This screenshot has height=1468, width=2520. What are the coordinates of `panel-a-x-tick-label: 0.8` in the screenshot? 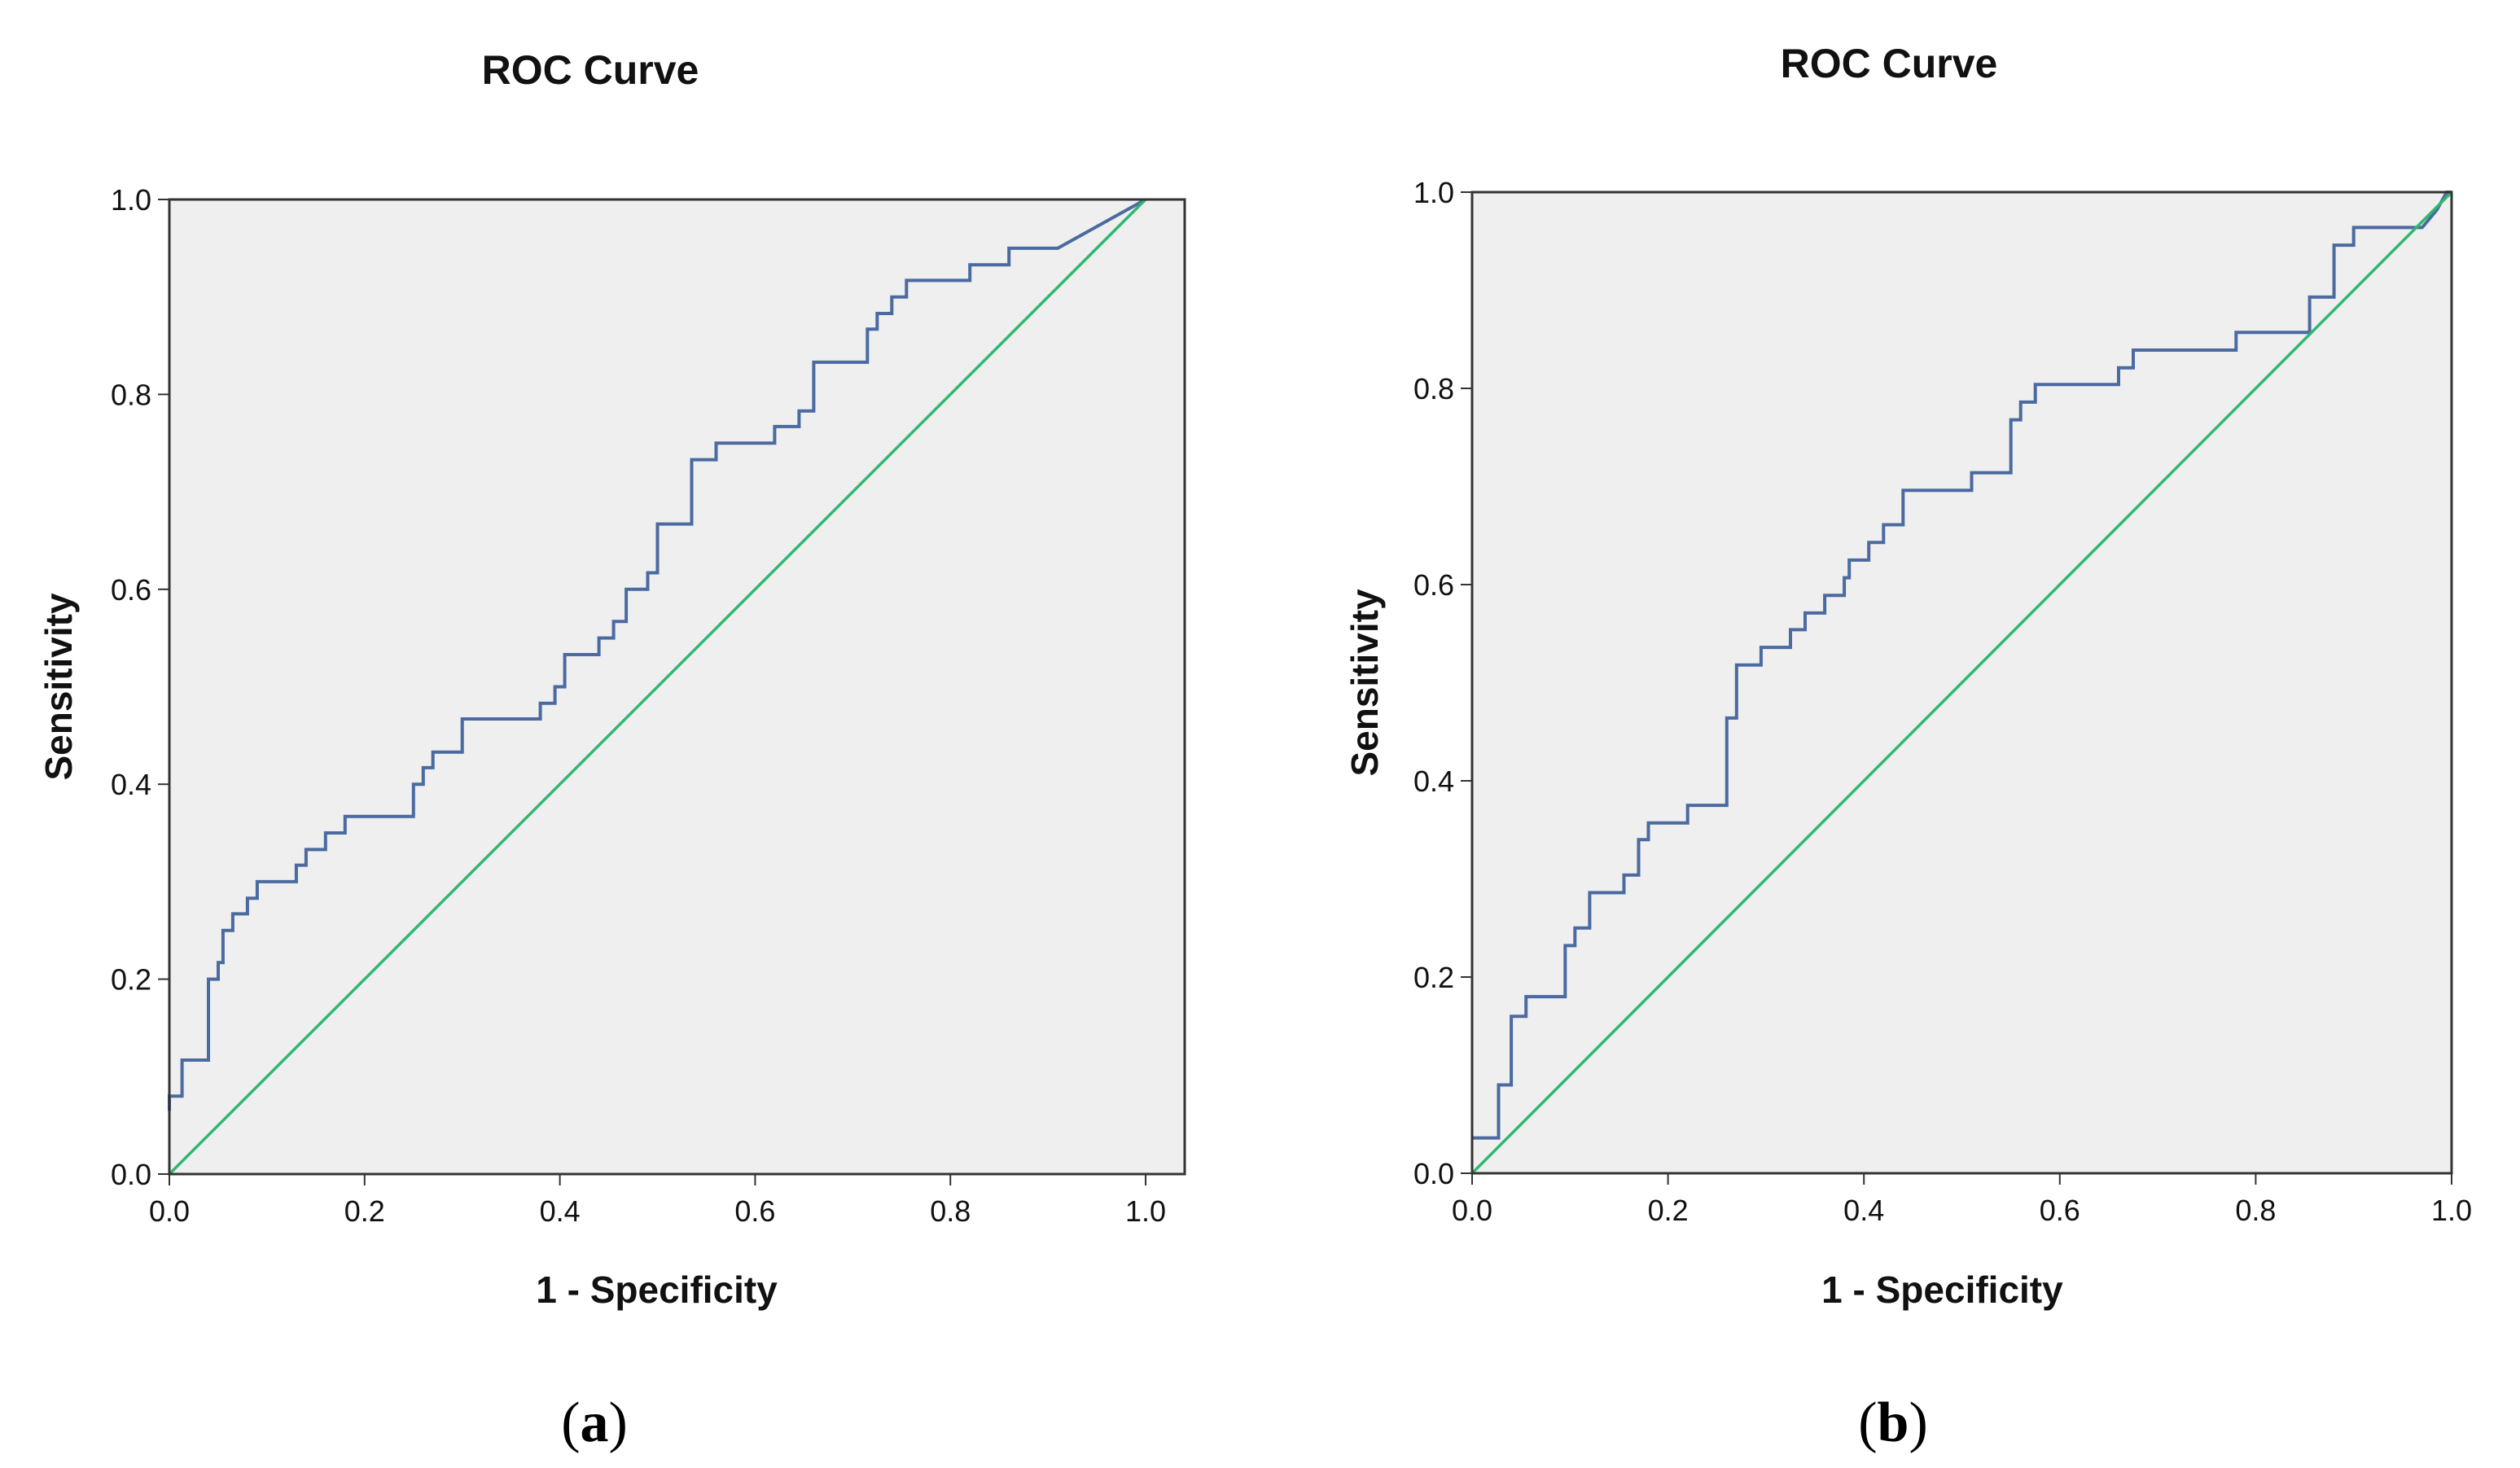 It's located at (951, 1211).